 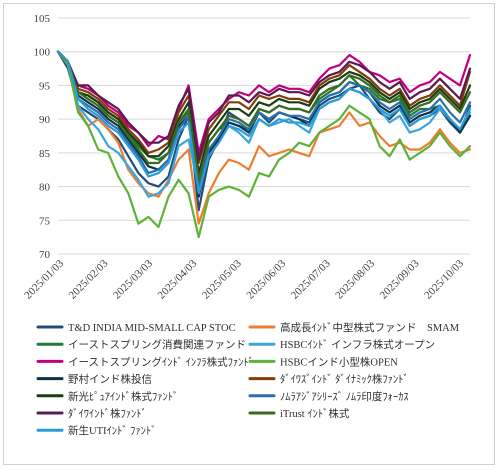 I want to click on legend-entry-label: イーストスプリングｲﾝﾄﾞ ｲﾝﾌﾗ株式ﾌｧﾝﾄﾞ, so click(x=161, y=361).